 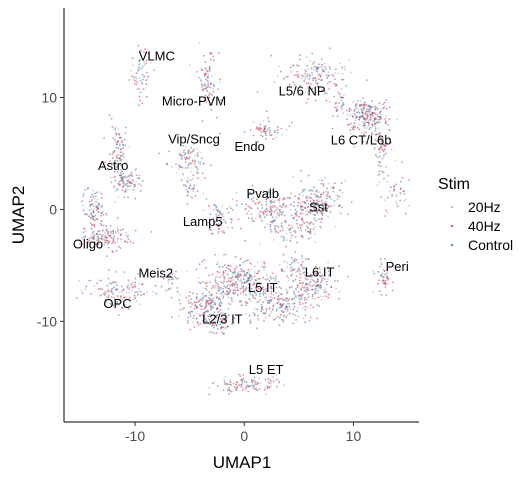 I want to click on cluster-label: VLMC, so click(x=157, y=56).